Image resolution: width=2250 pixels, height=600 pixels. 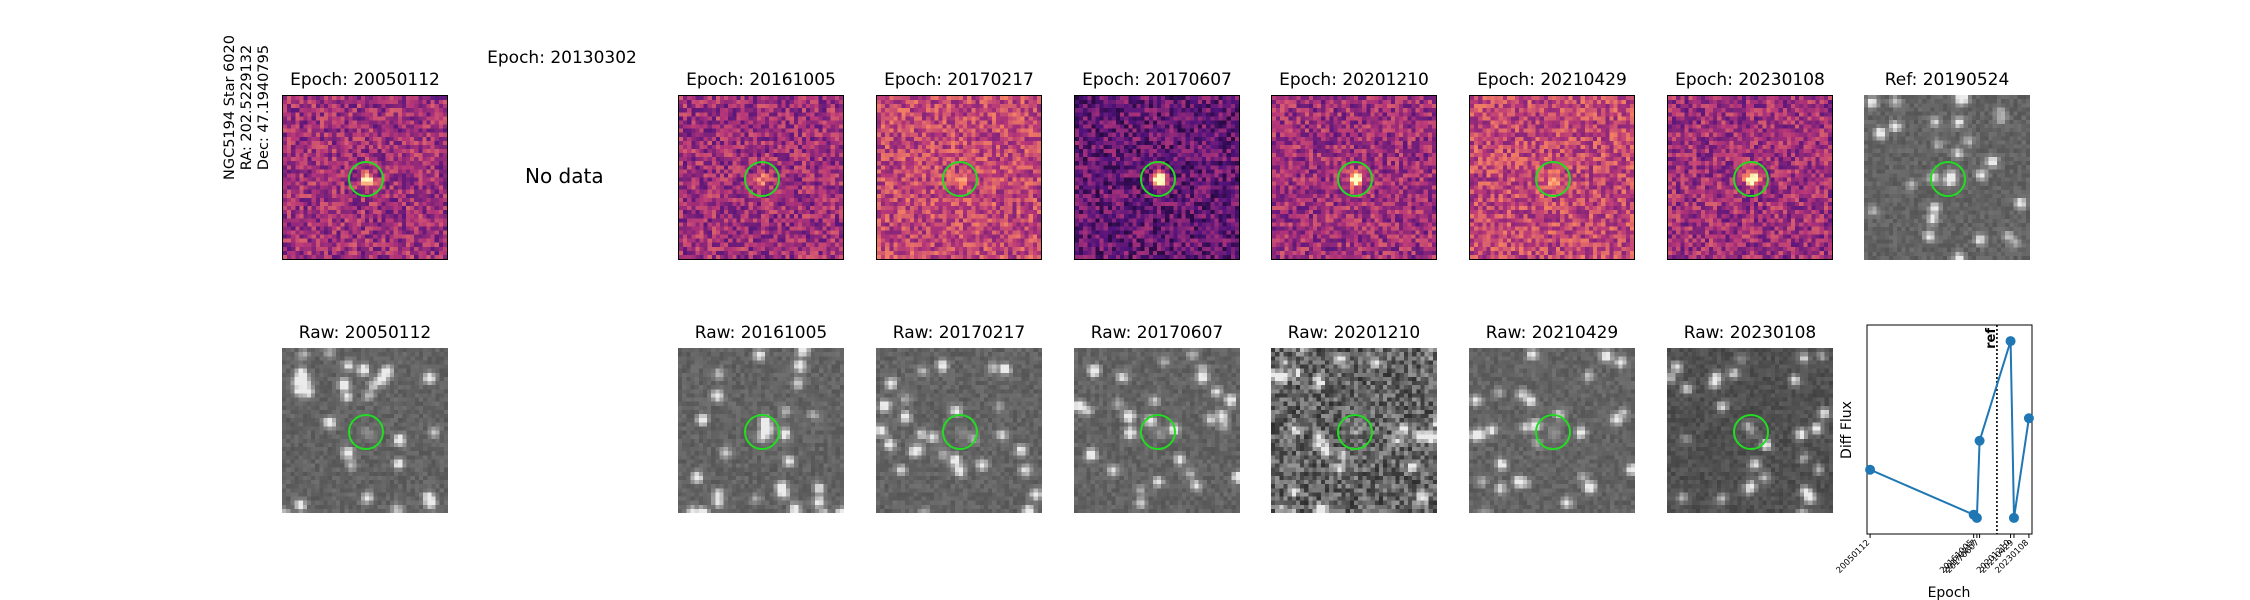 What do you see at coordinates (365, 80) in the screenshot?
I see `title-epoch-20050112: Epoch: 20050112` at bounding box center [365, 80].